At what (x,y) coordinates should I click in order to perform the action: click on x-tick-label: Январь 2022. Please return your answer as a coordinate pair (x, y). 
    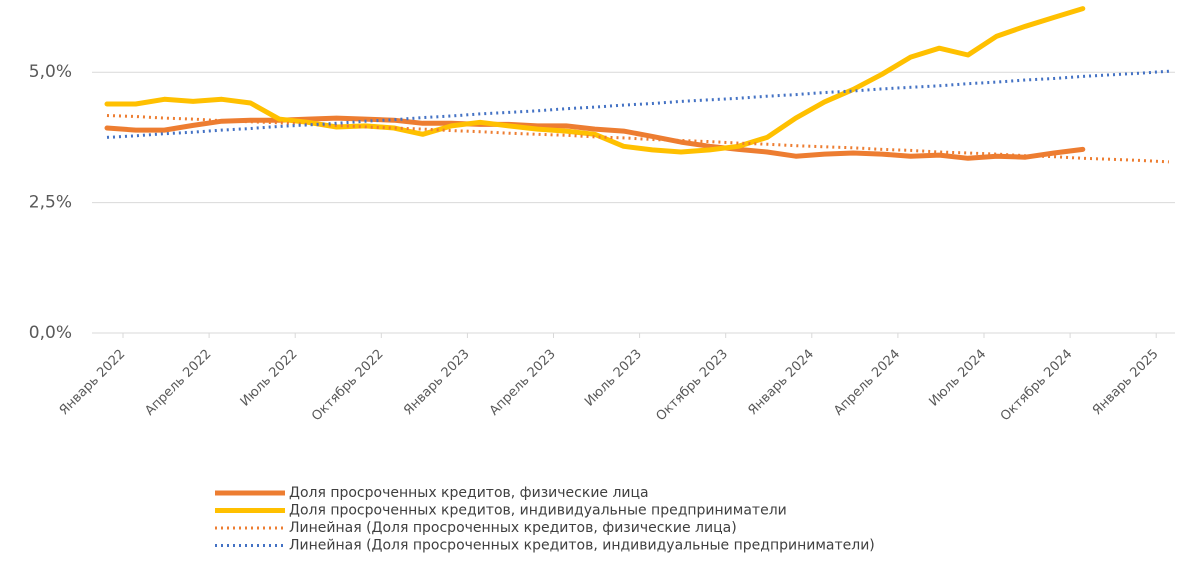
    Looking at the image, I should click on (93, 383).